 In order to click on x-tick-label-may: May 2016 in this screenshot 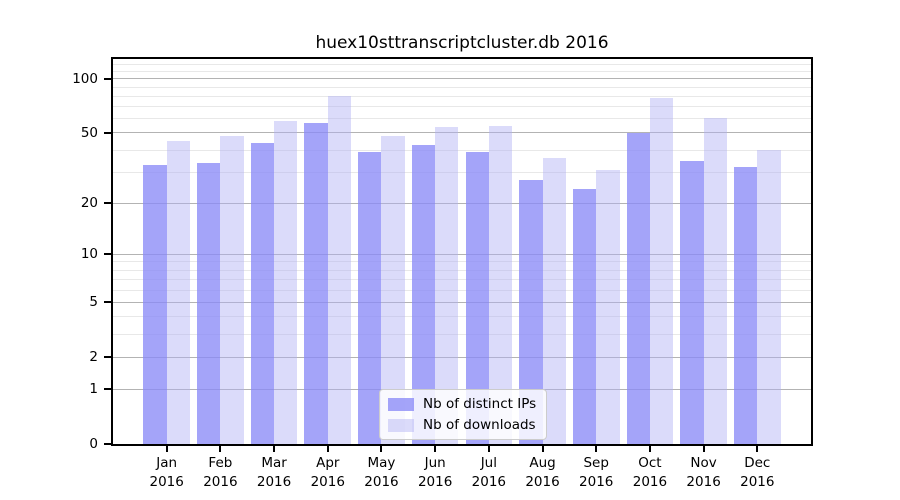, I will do `click(381, 472)`.